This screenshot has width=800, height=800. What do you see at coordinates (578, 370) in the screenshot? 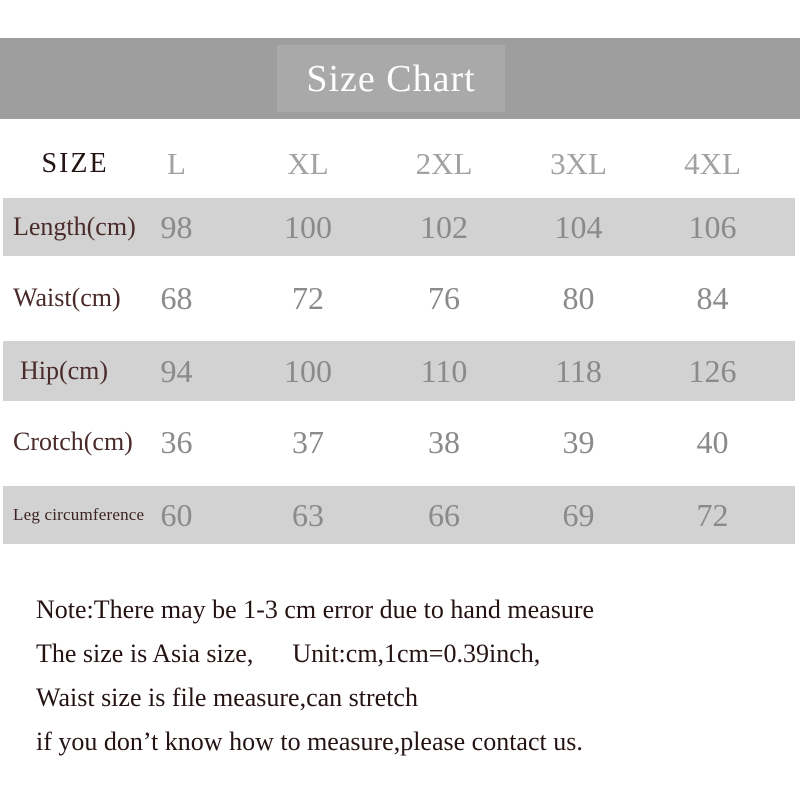
I see `size-value: 118` at bounding box center [578, 370].